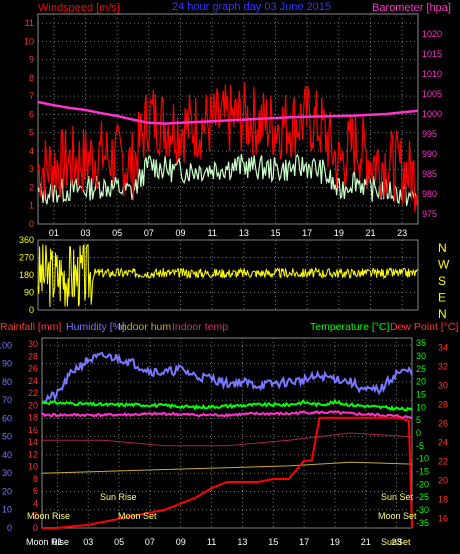 This screenshot has height=554, width=460. What do you see at coordinates (48, 516) in the screenshot?
I see `moon-rise-left: Moon Rise` at bounding box center [48, 516].